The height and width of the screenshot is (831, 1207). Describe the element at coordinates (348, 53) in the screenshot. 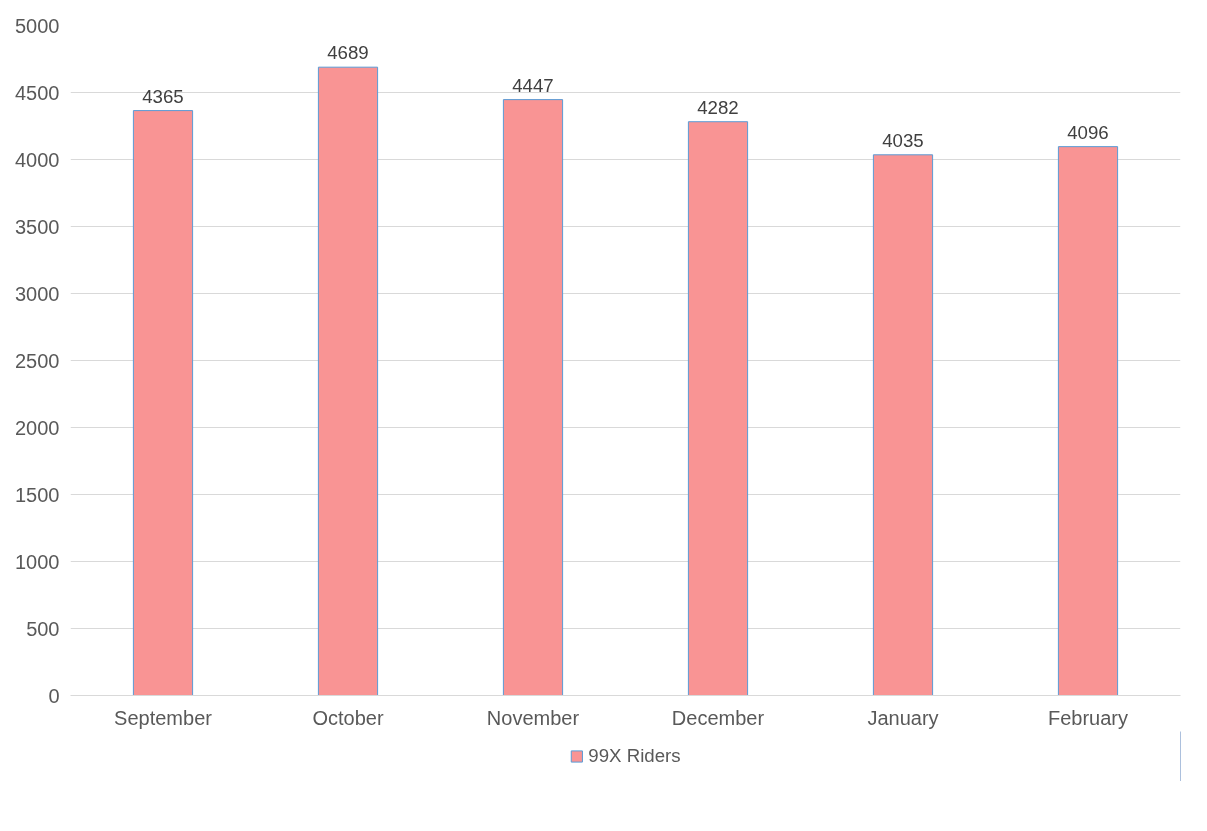

I see `data-label: 4689` at that location.